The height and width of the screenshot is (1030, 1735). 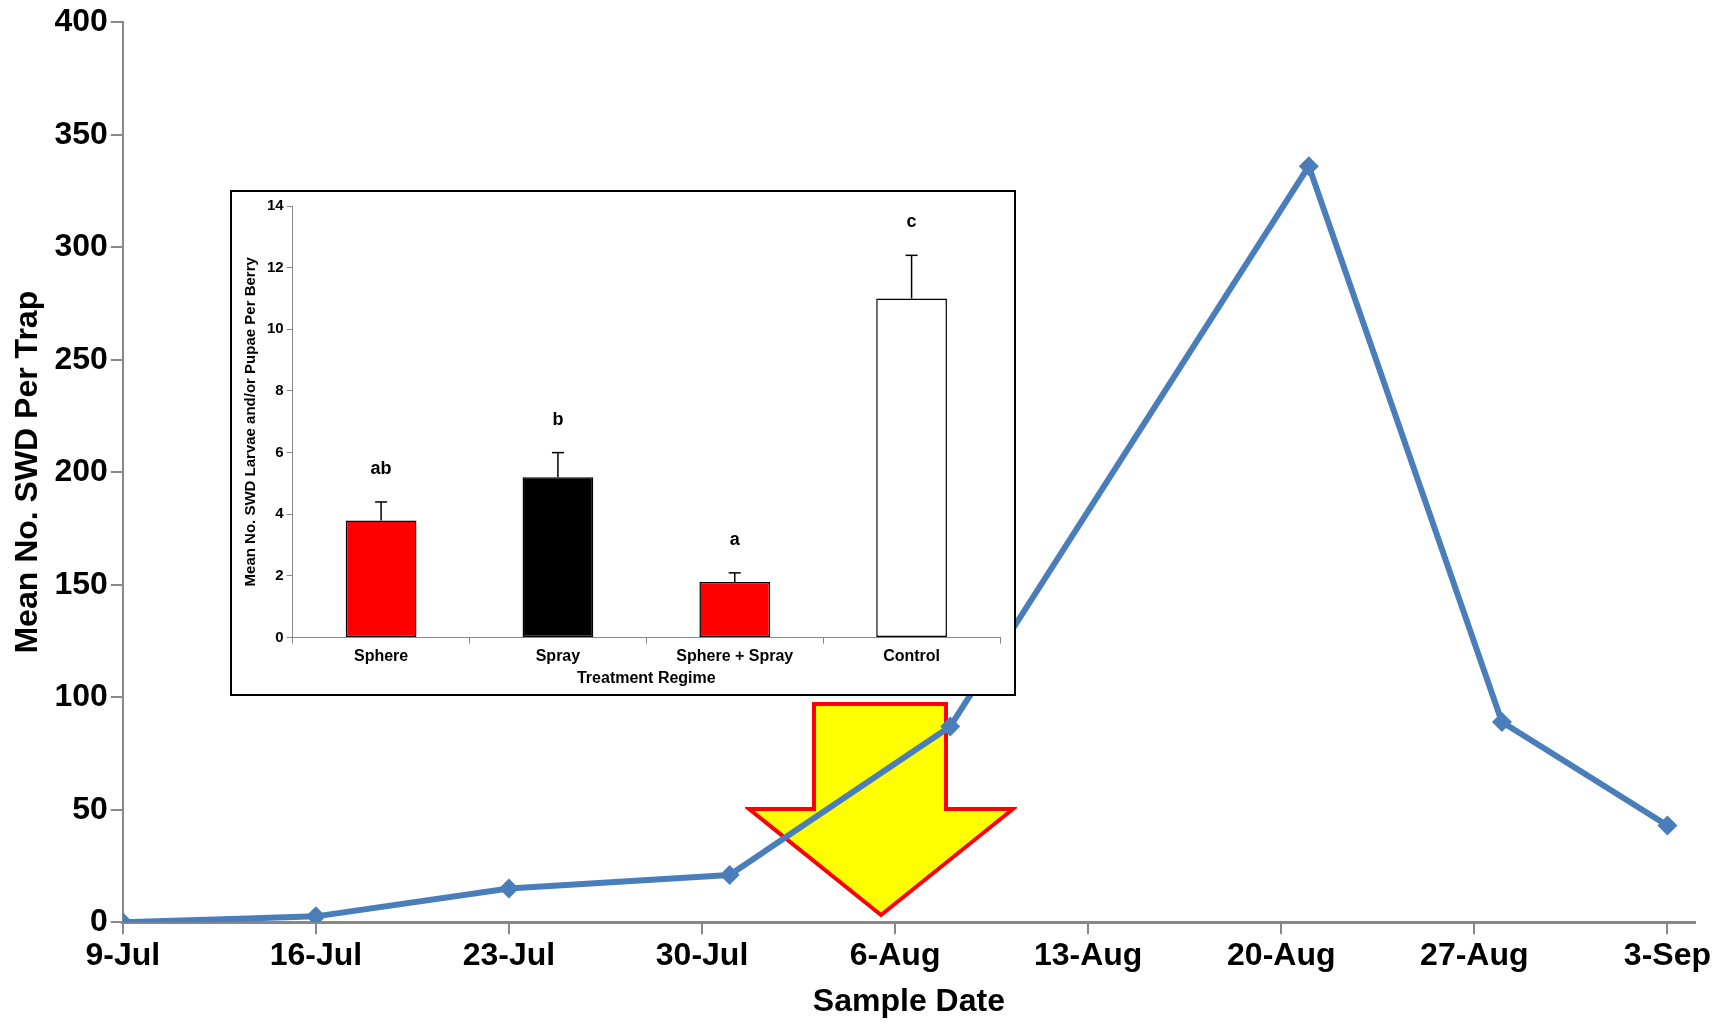 What do you see at coordinates (1088, 954) in the screenshot?
I see `x-tick-label: 13-Aug` at bounding box center [1088, 954].